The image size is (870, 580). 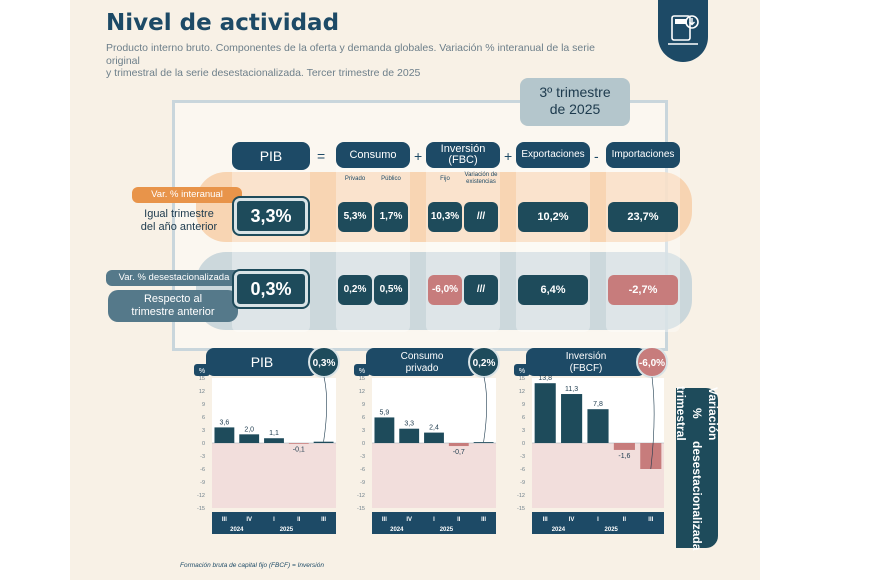 I want to click on desest-label: Respecto al trimestre anterior, so click(x=173, y=306).